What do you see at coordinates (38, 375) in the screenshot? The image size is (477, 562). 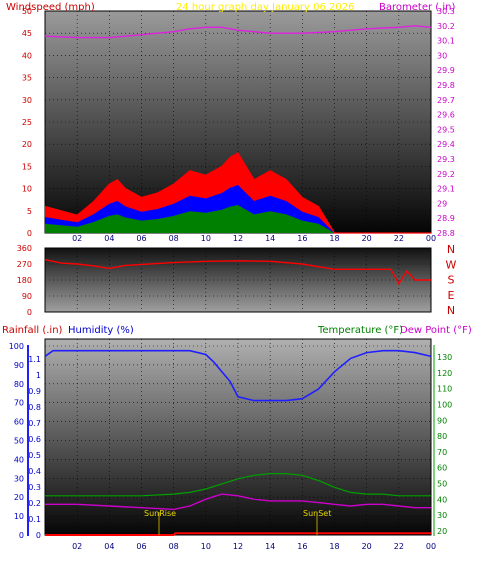 I see `rainfall-y-tick: 1` at bounding box center [38, 375].